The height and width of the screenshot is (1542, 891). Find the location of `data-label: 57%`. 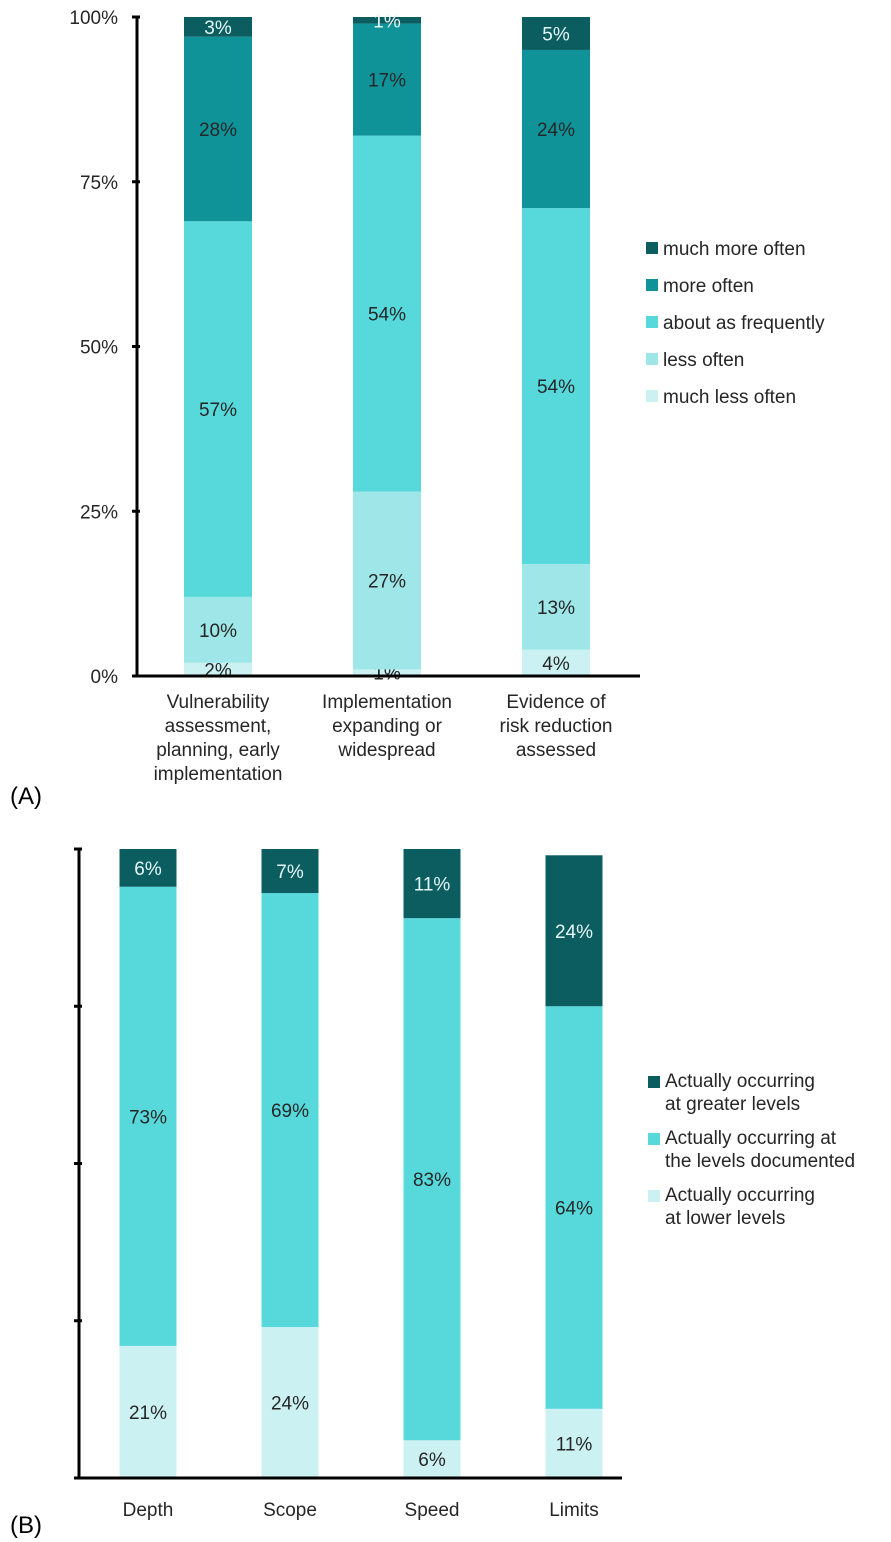

data-label: 57% is located at coordinates (218, 410).